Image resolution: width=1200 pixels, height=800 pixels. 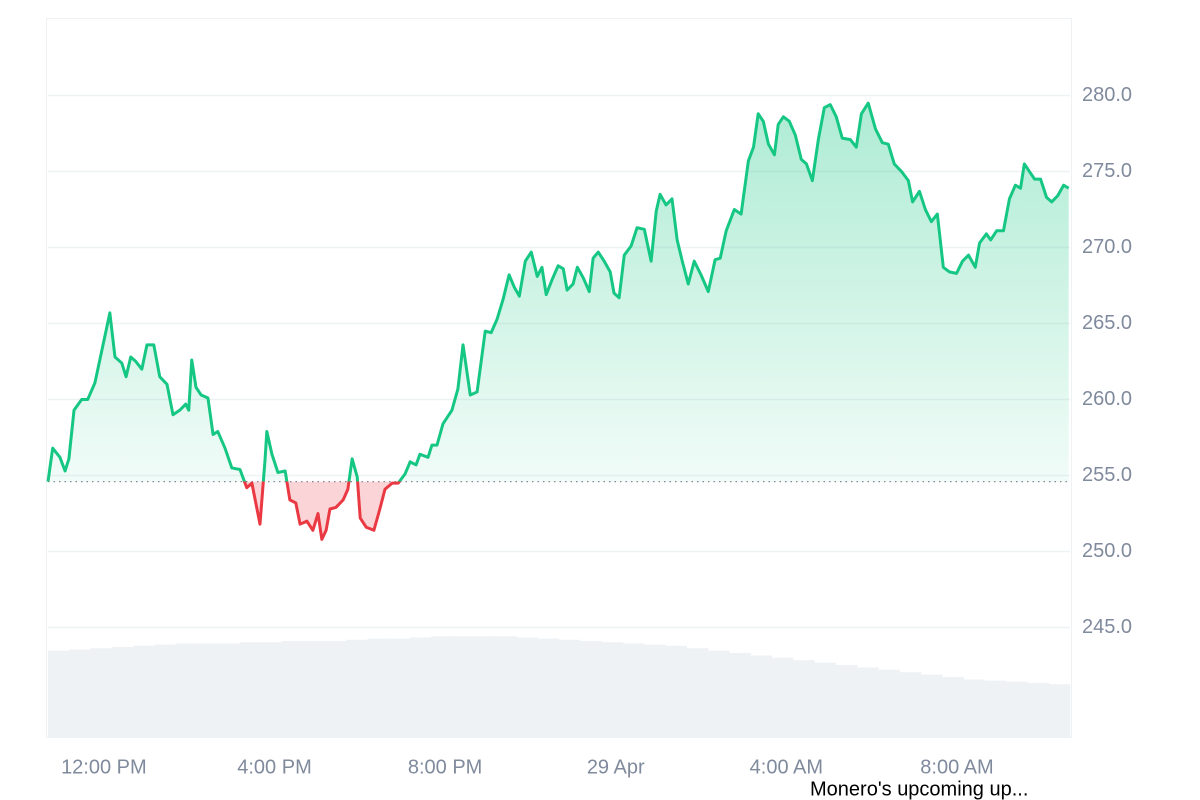 What do you see at coordinates (274, 767) in the screenshot?
I see `x-tick-label: 4:00 PM` at bounding box center [274, 767].